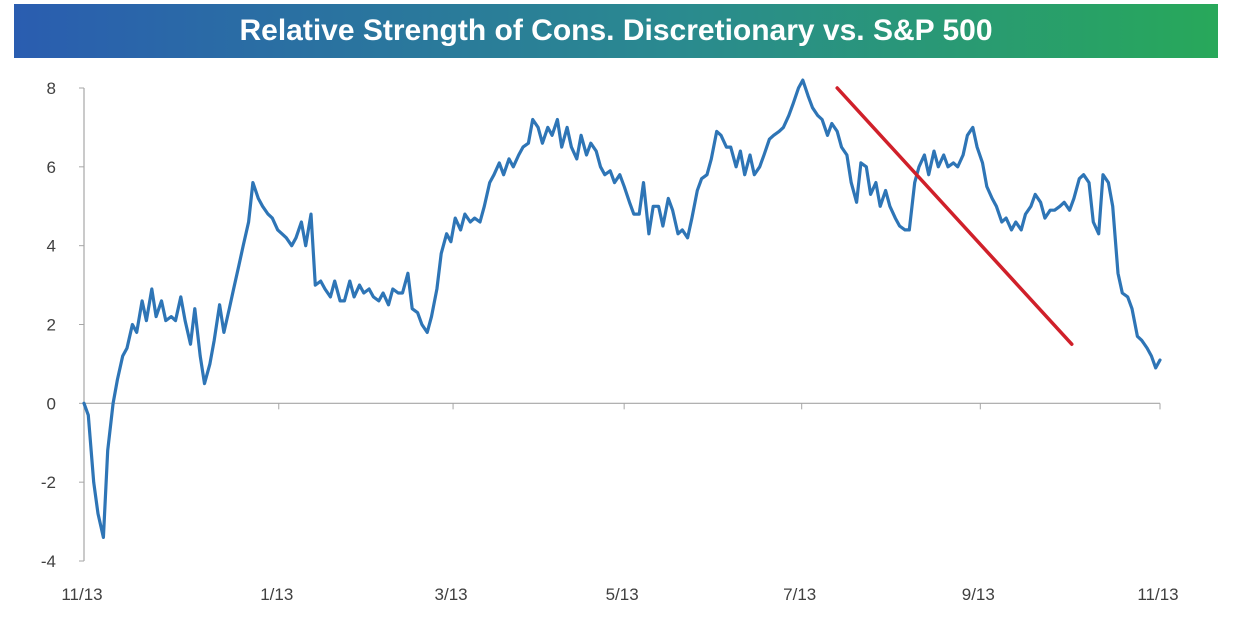 This screenshot has width=1244, height=617. Describe the element at coordinates (62, 325) in the screenshot. I see `y-axis-ticks: -4 -2 0 2 4 6 8` at that location.